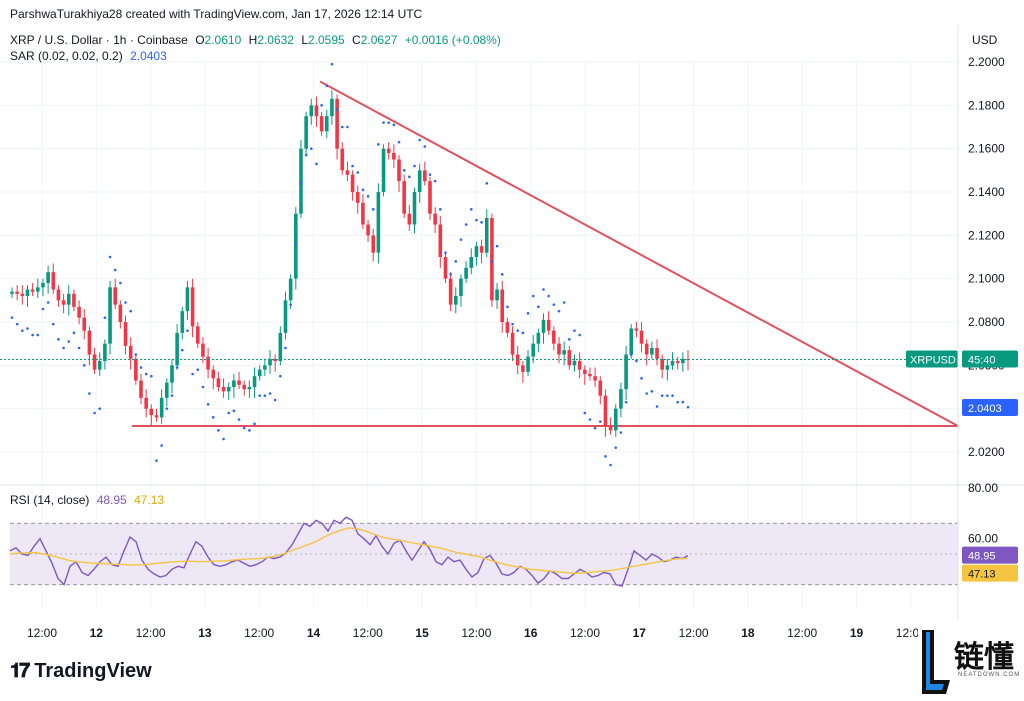 This screenshot has width=1024, height=701. I want to click on sar-legend: SAR (0.02, 0.02, 0.2) 2.0403, so click(88, 56).